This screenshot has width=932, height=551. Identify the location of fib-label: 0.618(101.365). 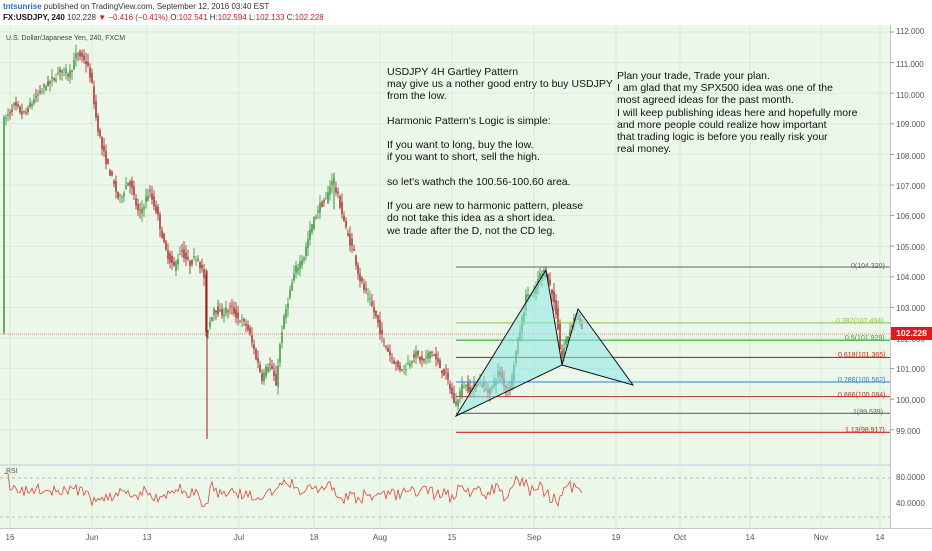
(862, 355).